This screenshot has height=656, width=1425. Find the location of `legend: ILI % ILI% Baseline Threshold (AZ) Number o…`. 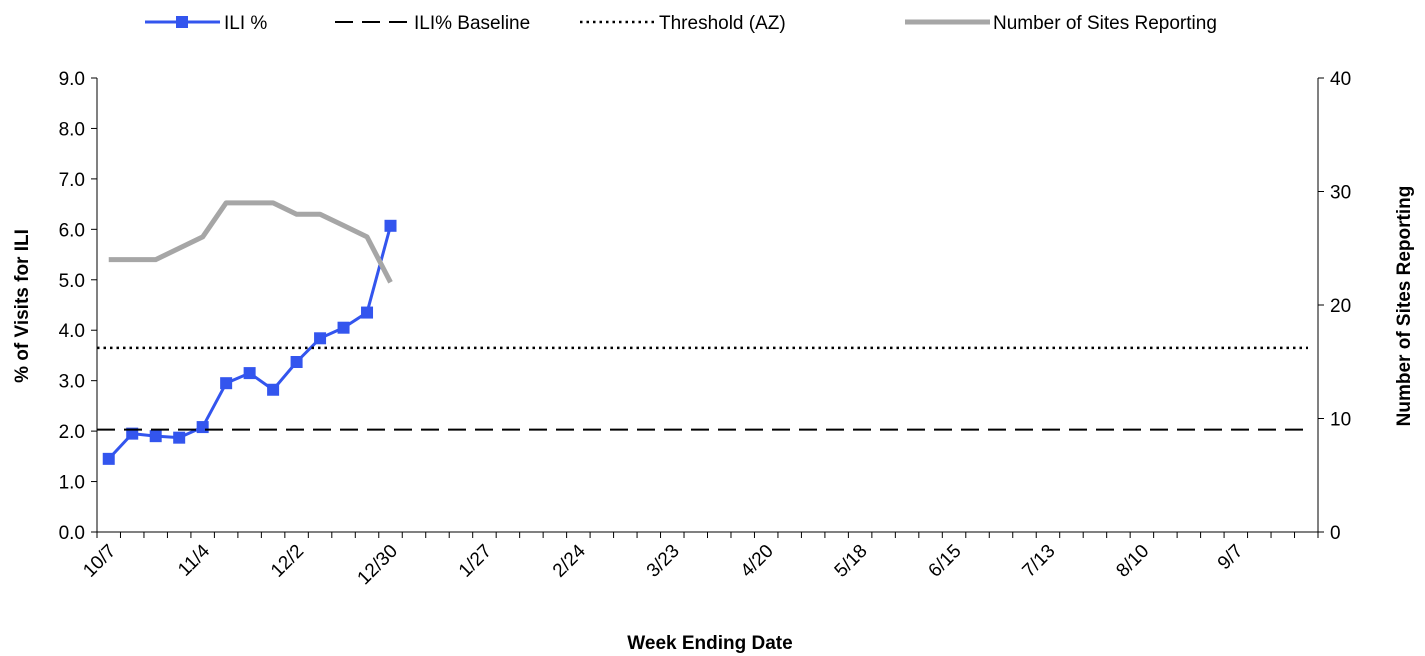

legend: ILI % ILI% Baseline Threshold (AZ) Number o… is located at coordinates (681, 23).